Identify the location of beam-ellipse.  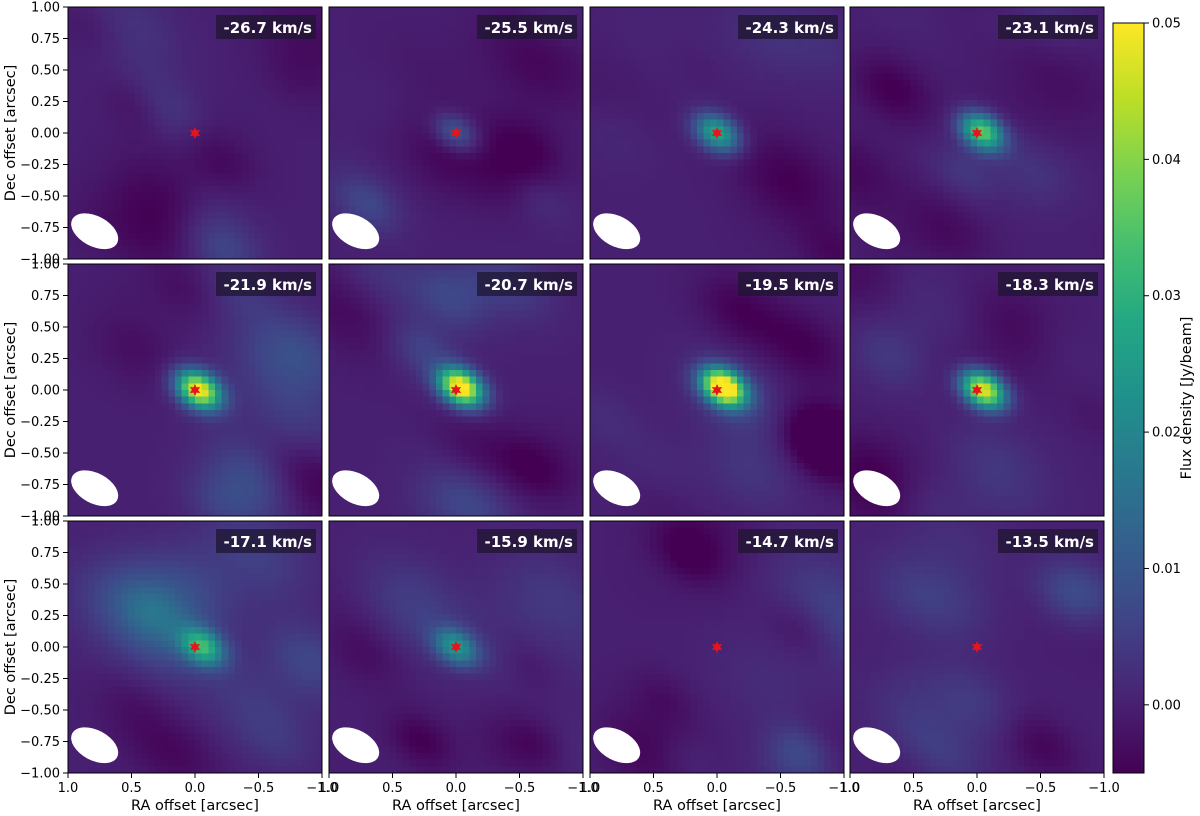
(356, 231).